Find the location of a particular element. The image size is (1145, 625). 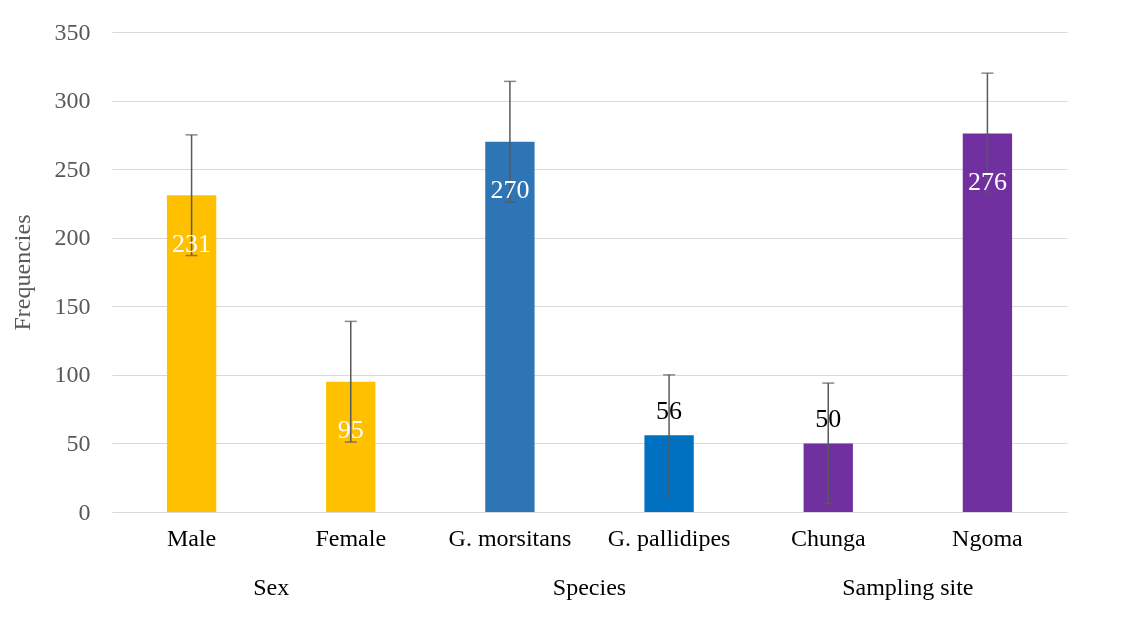

x-tick-label: Male is located at coordinates (191, 537).